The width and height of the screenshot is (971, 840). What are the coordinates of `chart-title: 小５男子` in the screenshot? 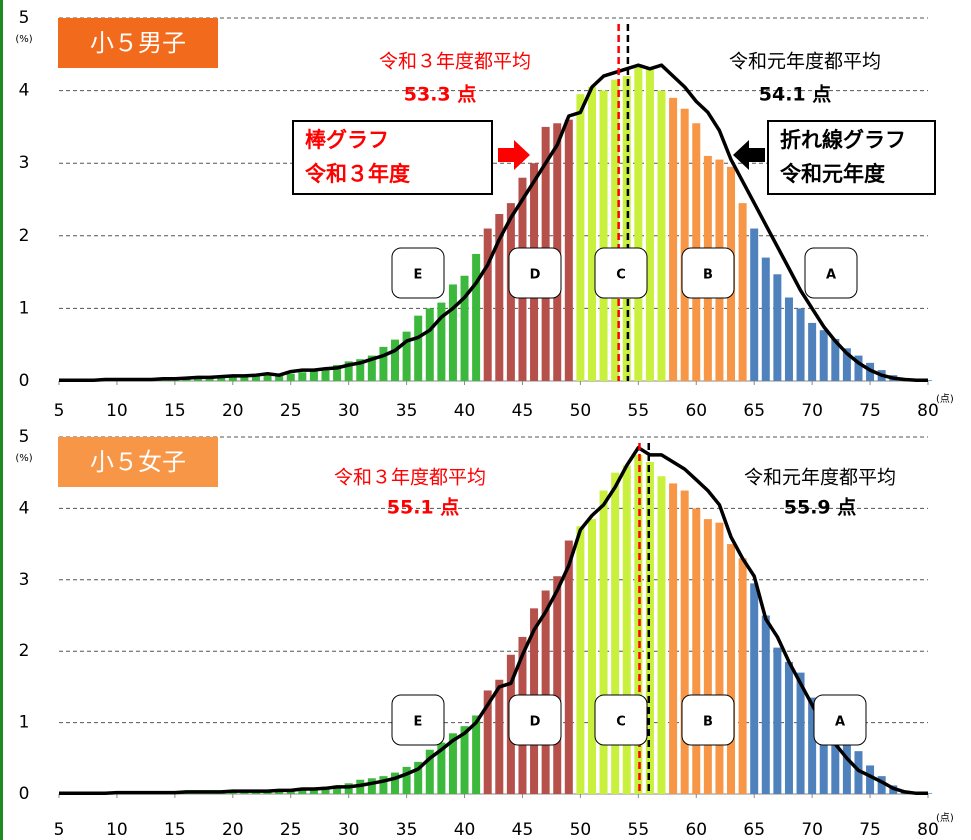 It's located at (138, 43).